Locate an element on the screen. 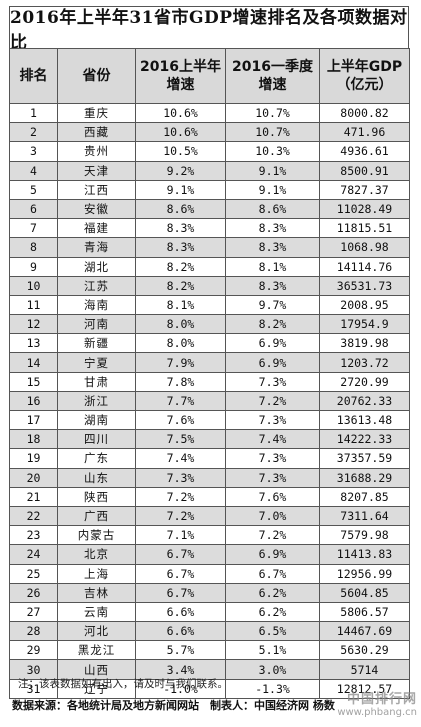  rank-cell: 7 is located at coordinates (33, 228).